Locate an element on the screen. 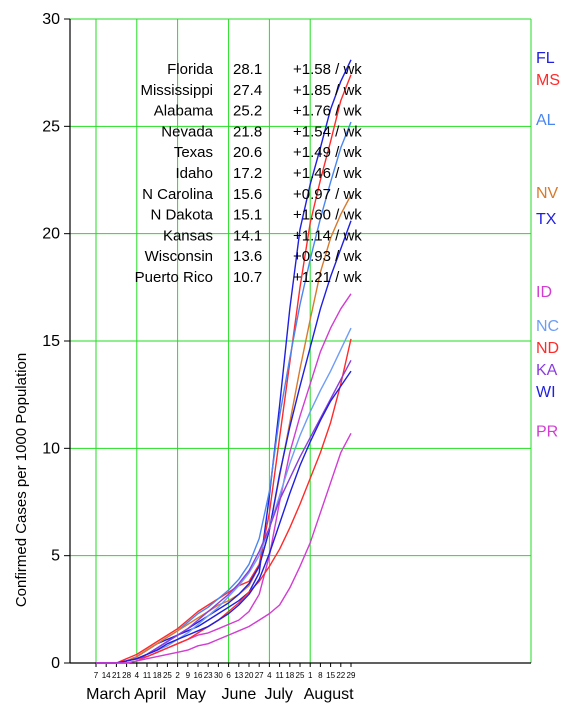 Image resolution: width=573 pixels, height=714 pixels. y-tick-label: 30 is located at coordinates (51, 19).